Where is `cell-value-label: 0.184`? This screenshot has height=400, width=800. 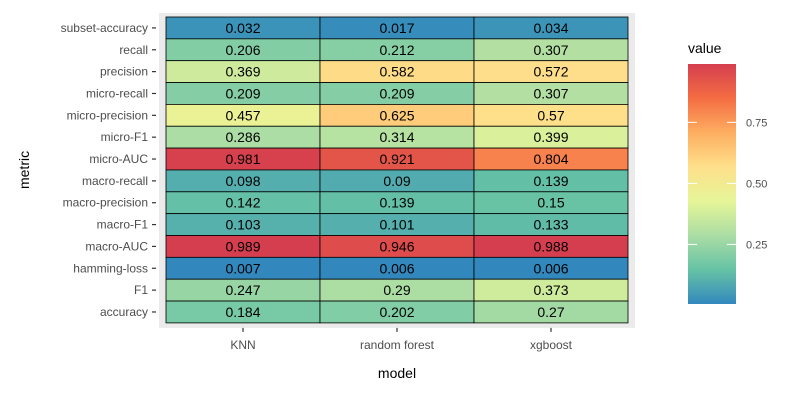 cell-value-label: 0.184 is located at coordinates (242, 312).